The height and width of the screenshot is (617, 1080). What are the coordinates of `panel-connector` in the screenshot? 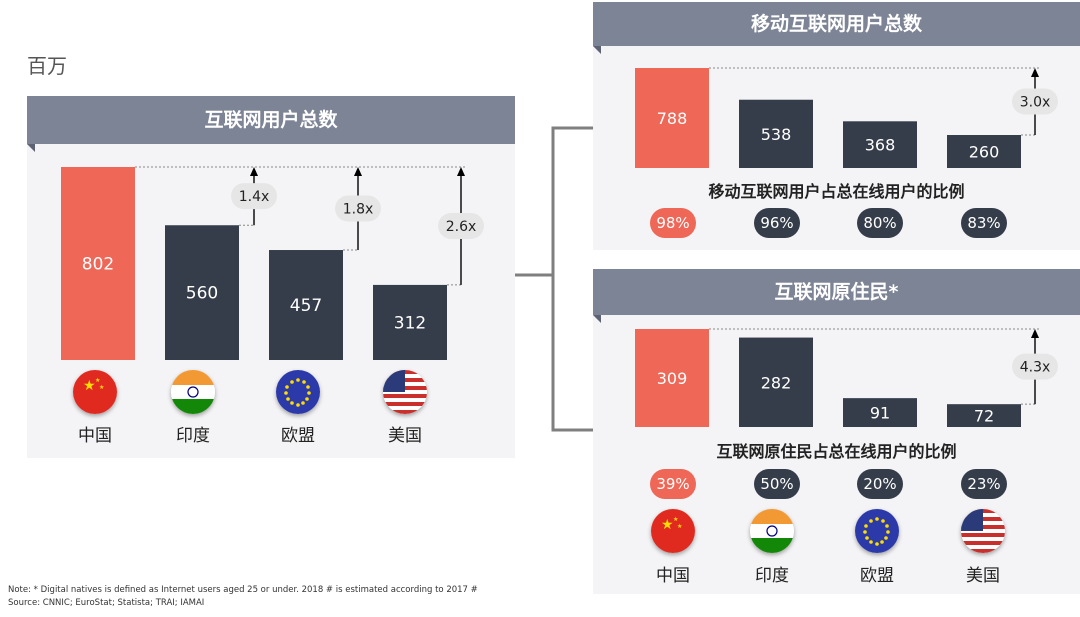 It's located at (554, 279).